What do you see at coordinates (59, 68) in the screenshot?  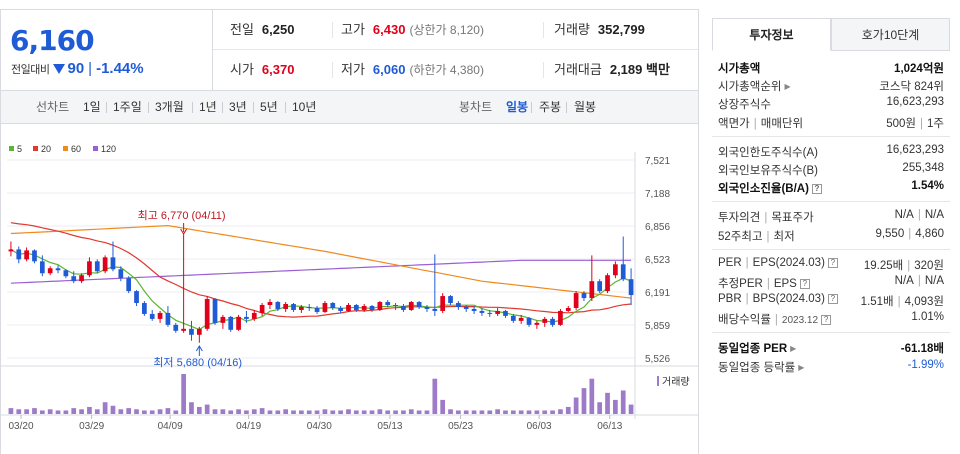 I see `down-triangle-icon` at bounding box center [59, 68].